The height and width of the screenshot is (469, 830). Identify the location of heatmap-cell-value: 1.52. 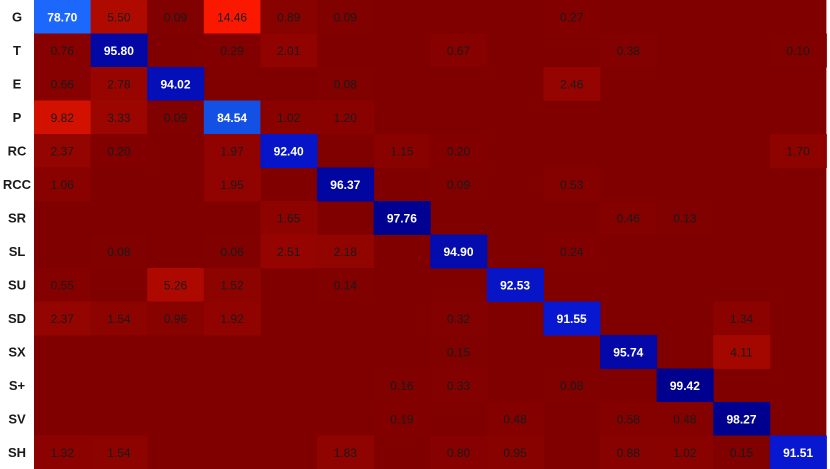
(232, 285).